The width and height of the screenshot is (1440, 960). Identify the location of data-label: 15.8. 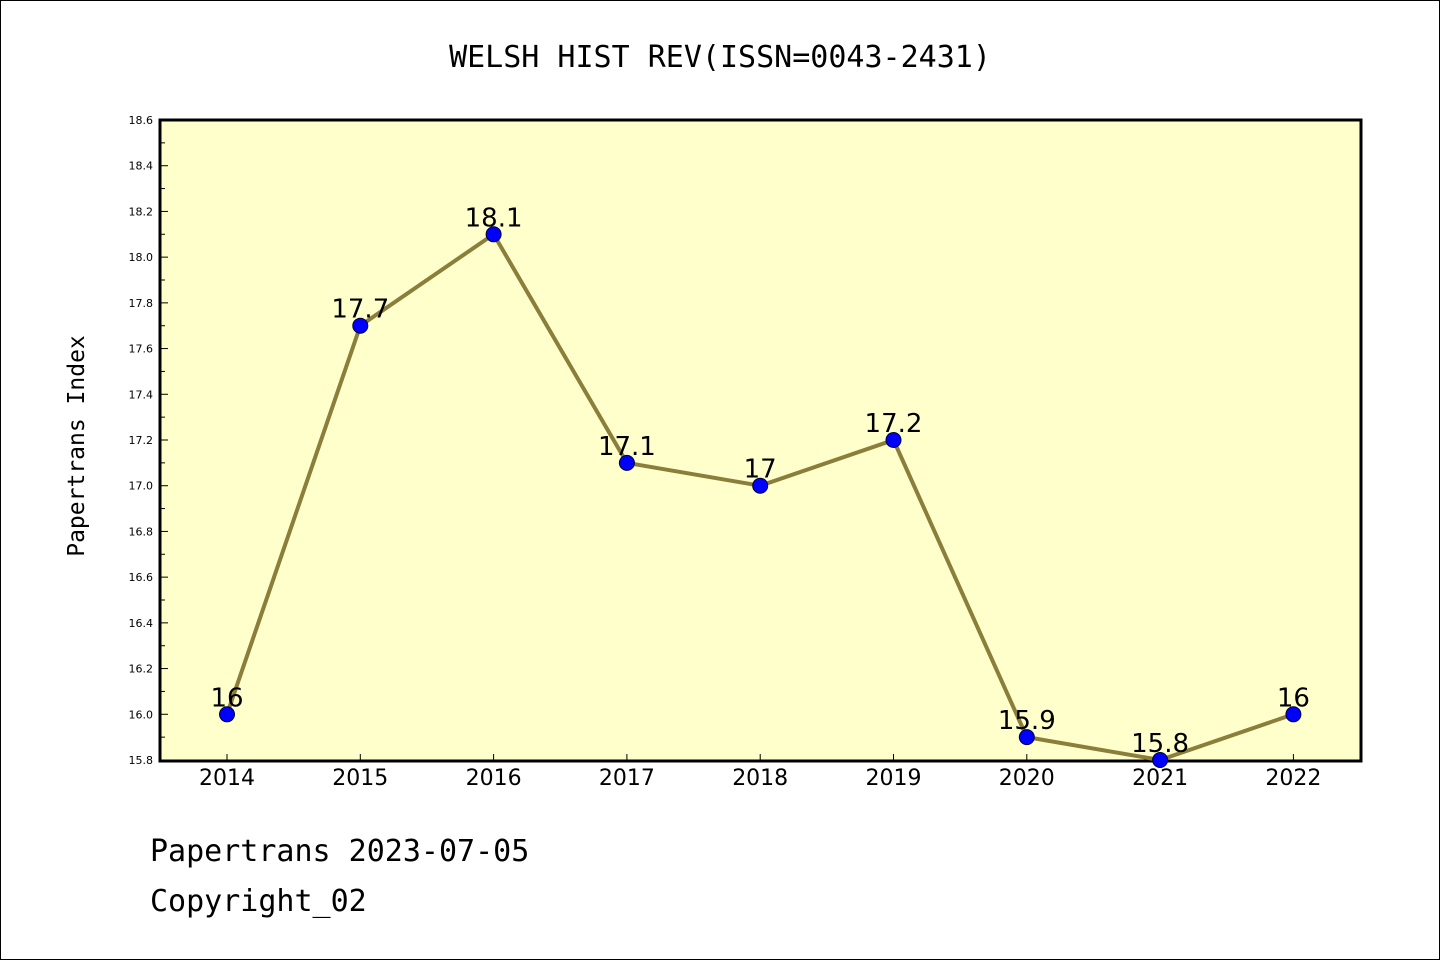
(1160, 744).